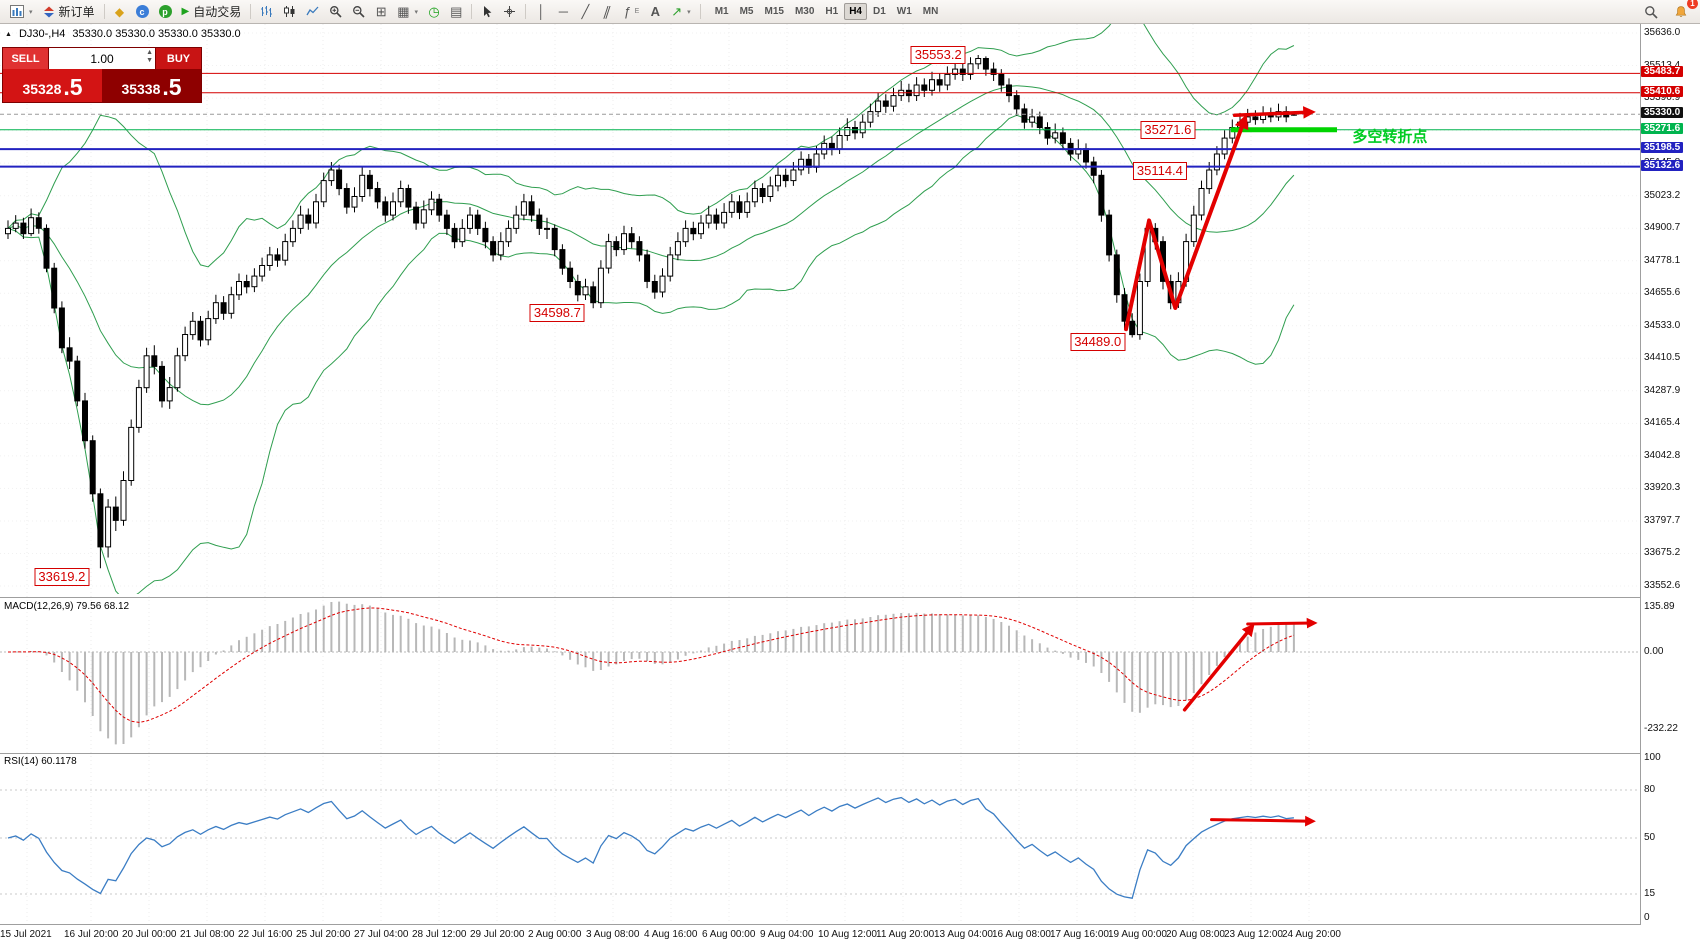  I want to click on new-chart-icon: ▾, so click(21, 12).